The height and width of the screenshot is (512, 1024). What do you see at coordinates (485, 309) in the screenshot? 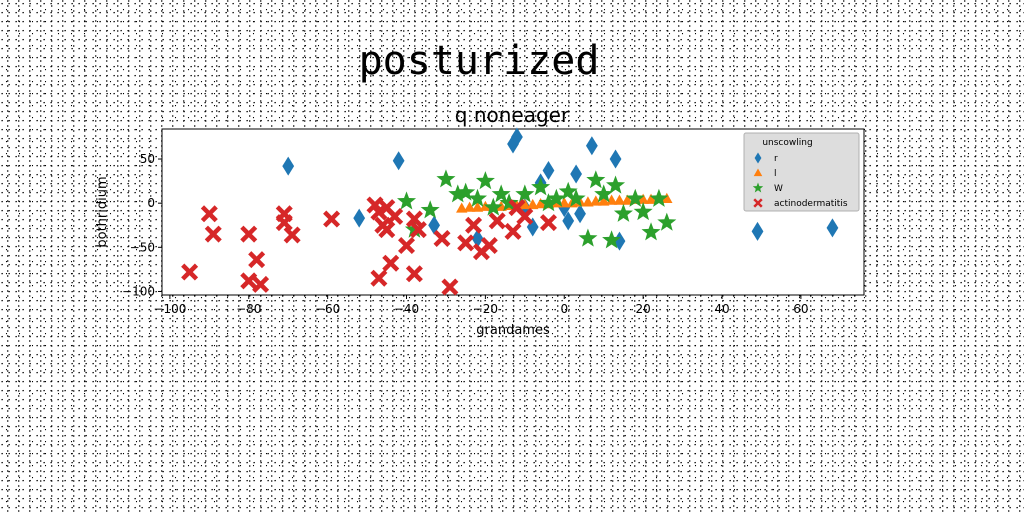
I see `x-tick-label: −20` at bounding box center [485, 309].